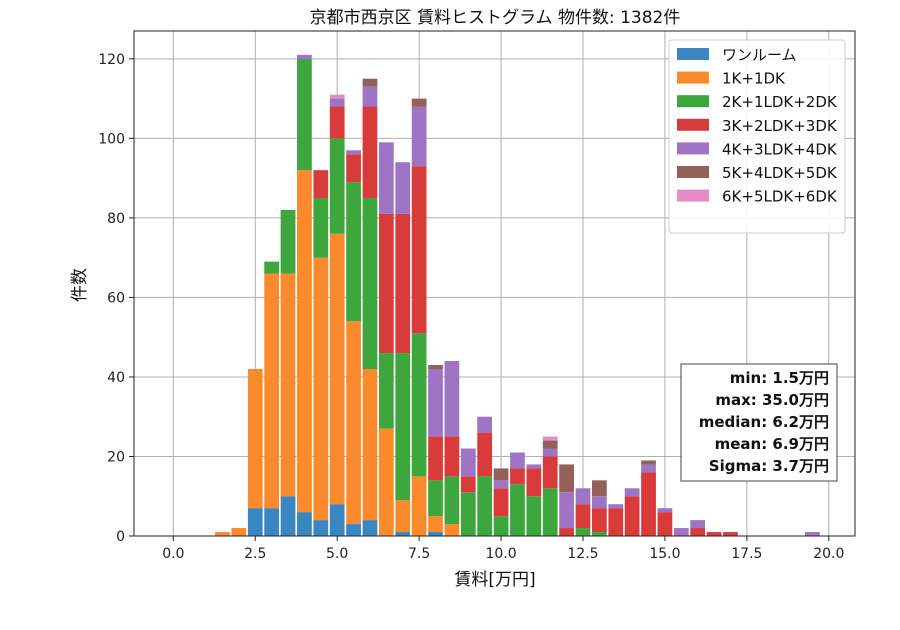  Describe the element at coordinates (494, 580) in the screenshot. I see `x-axis-title: 賃料[万円]` at that location.